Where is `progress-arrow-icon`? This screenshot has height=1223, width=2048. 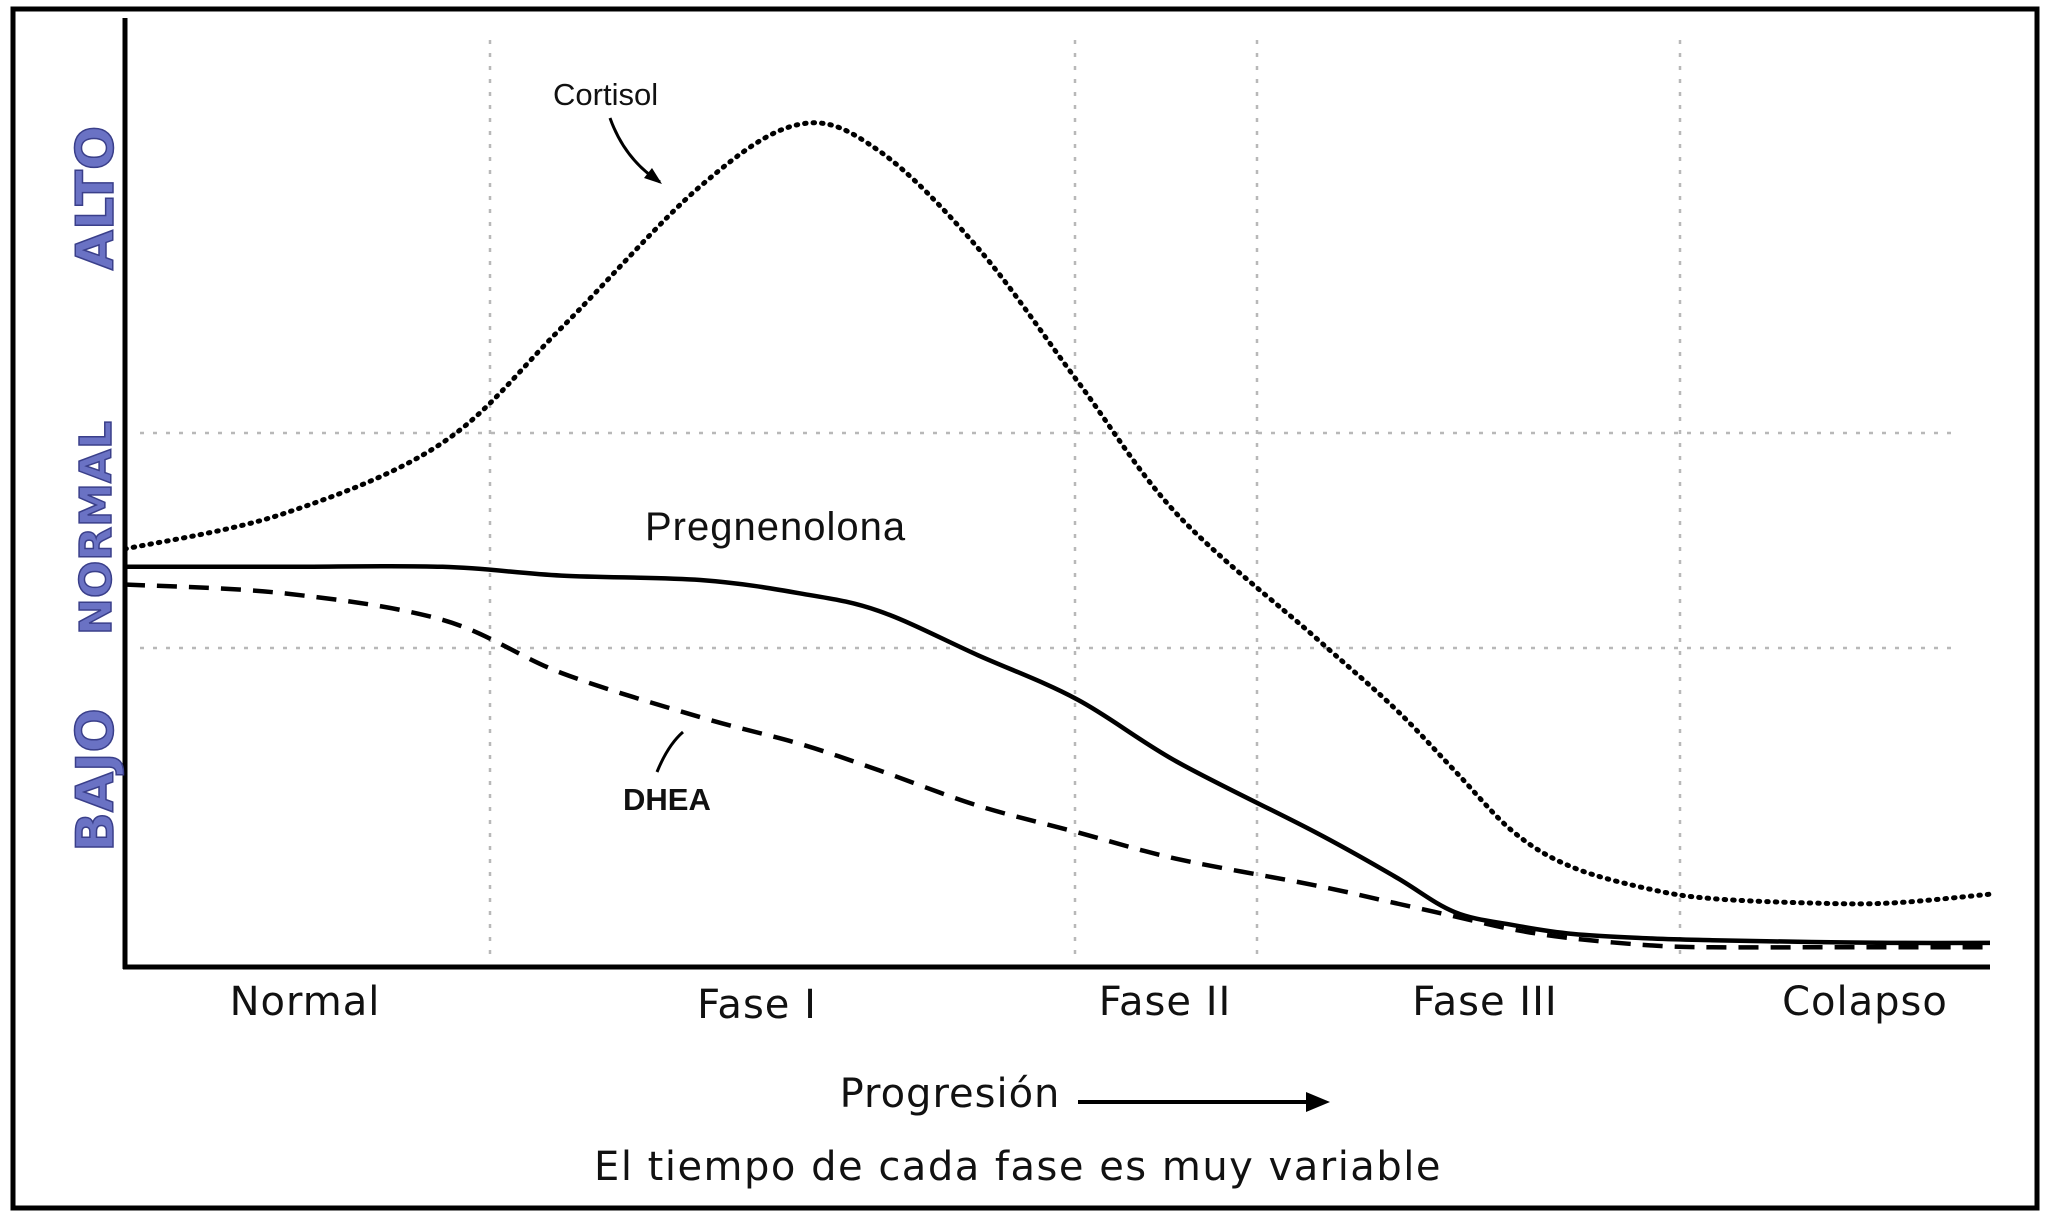
progress-arrow-icon is located at coordinates (1204, 1102).